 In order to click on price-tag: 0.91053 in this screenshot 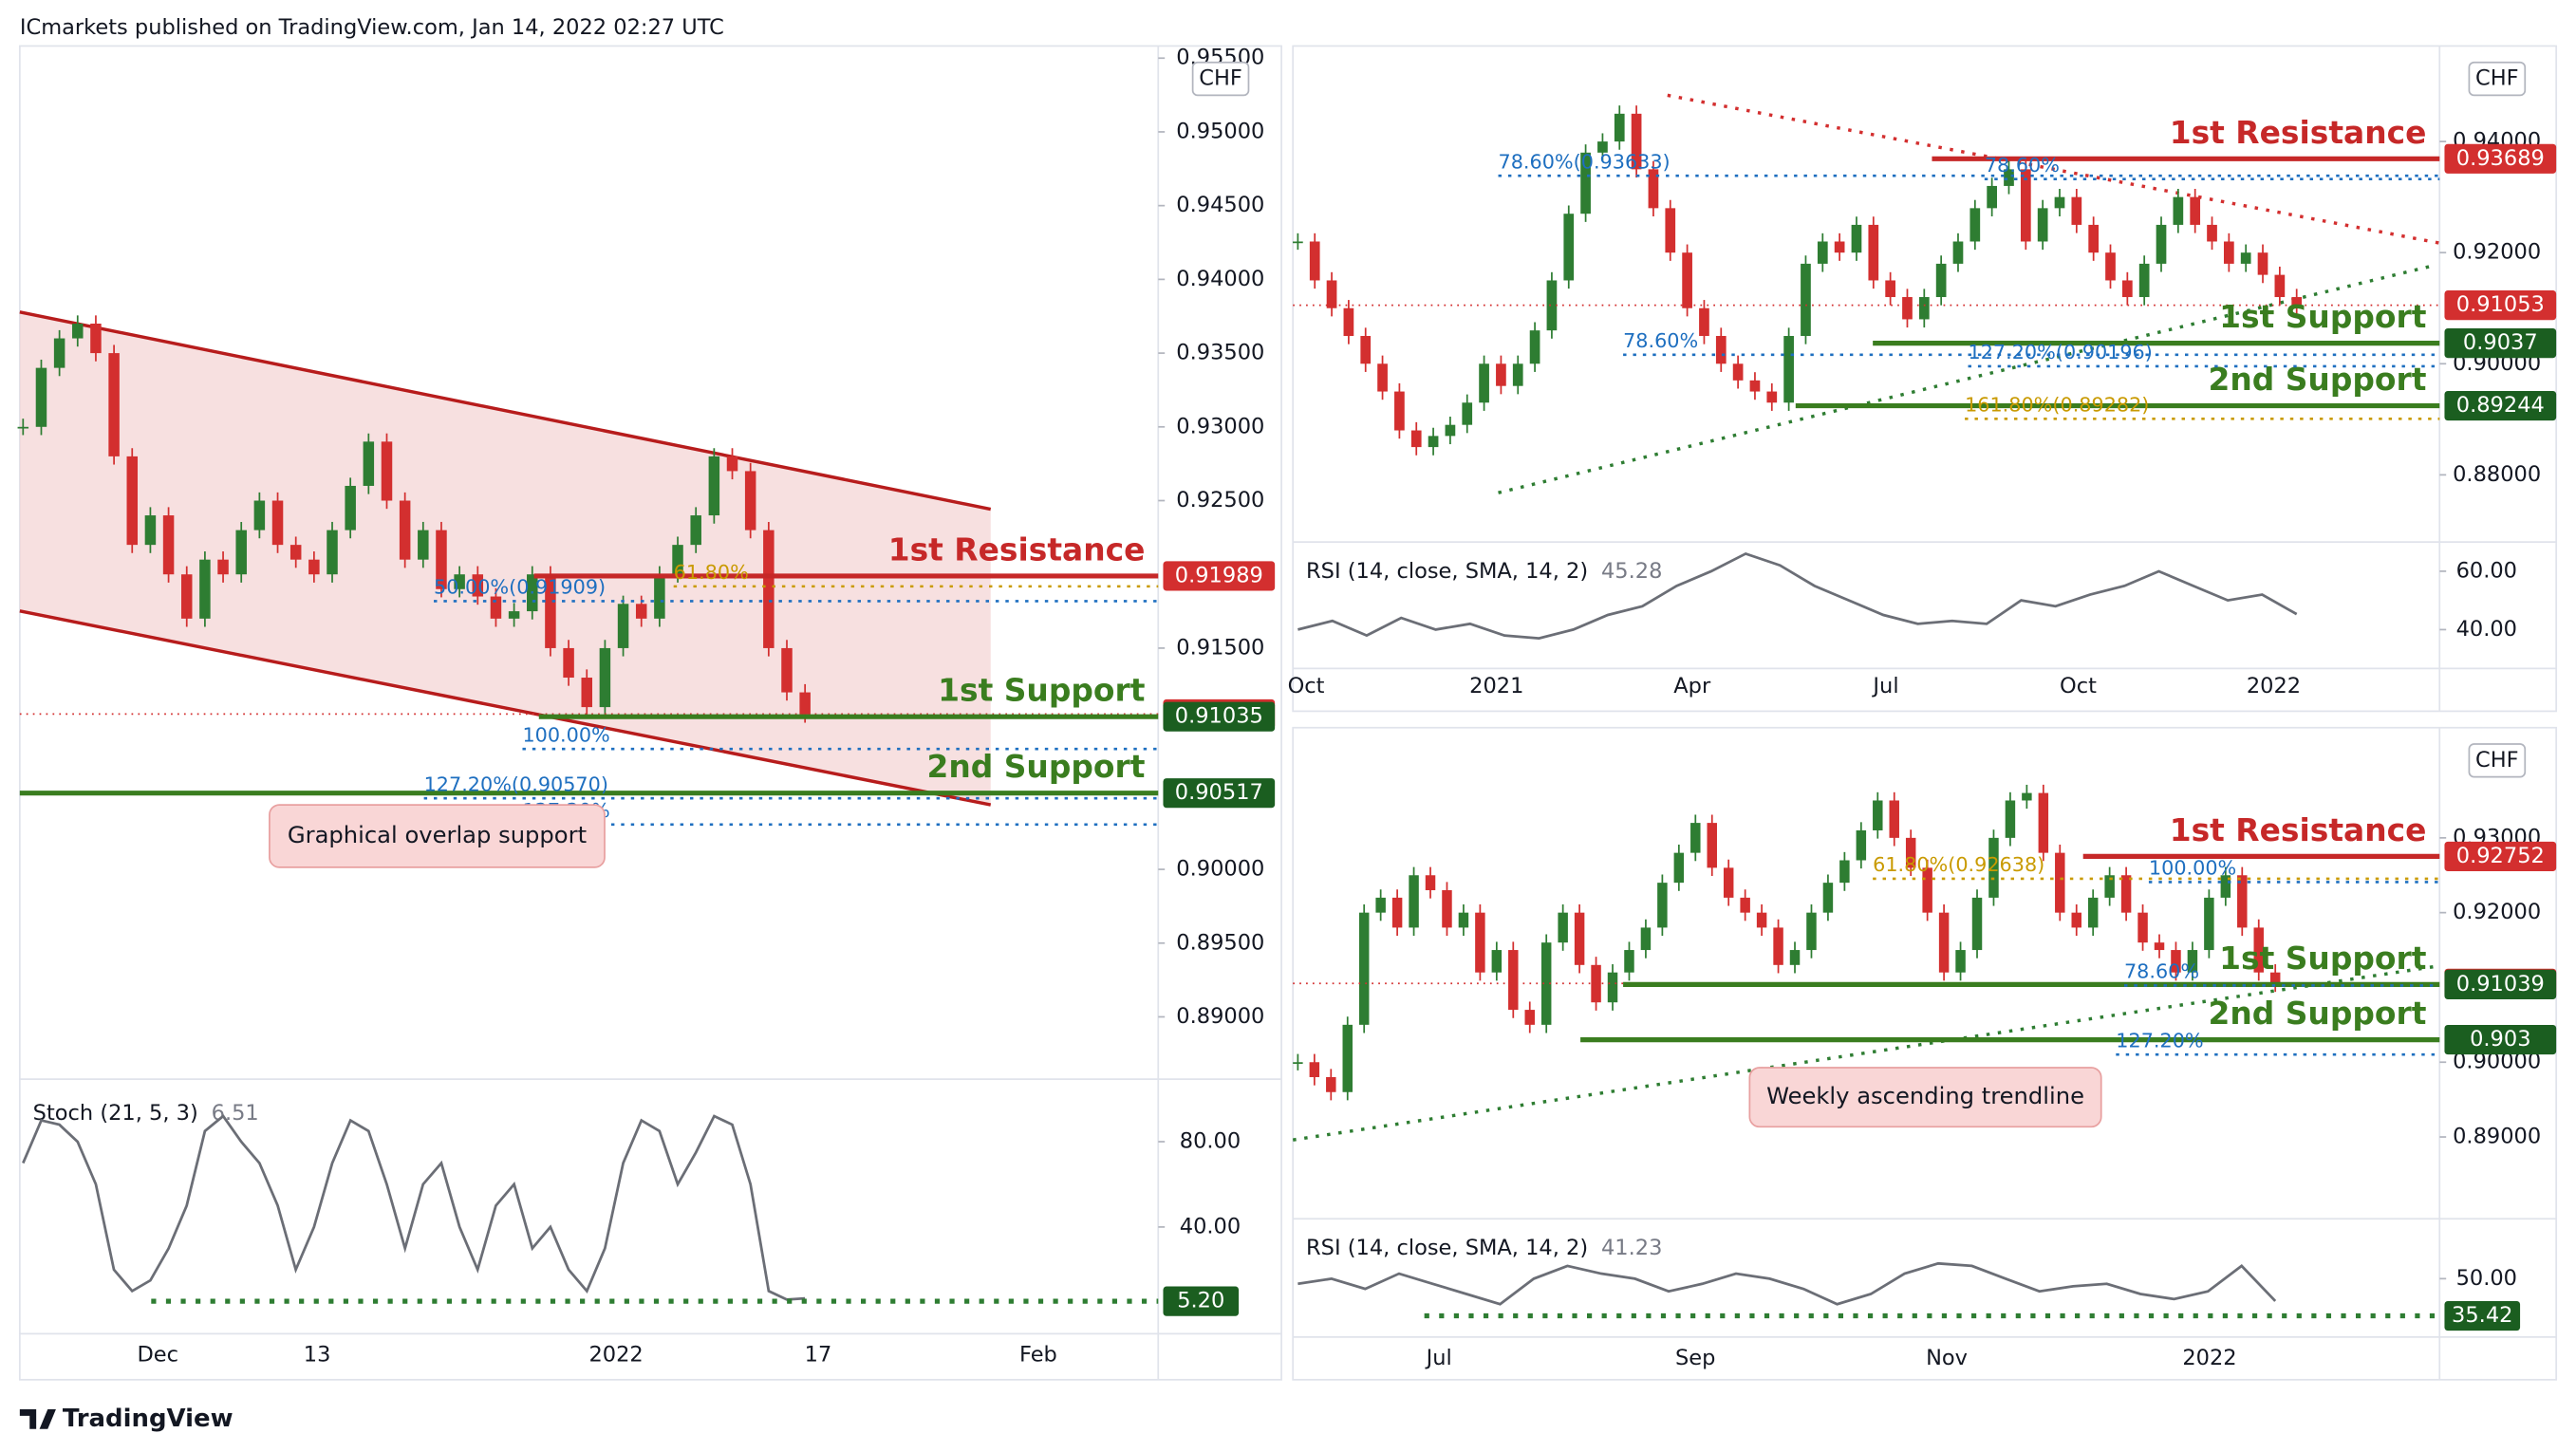, I will do `click(2501, 304)`.